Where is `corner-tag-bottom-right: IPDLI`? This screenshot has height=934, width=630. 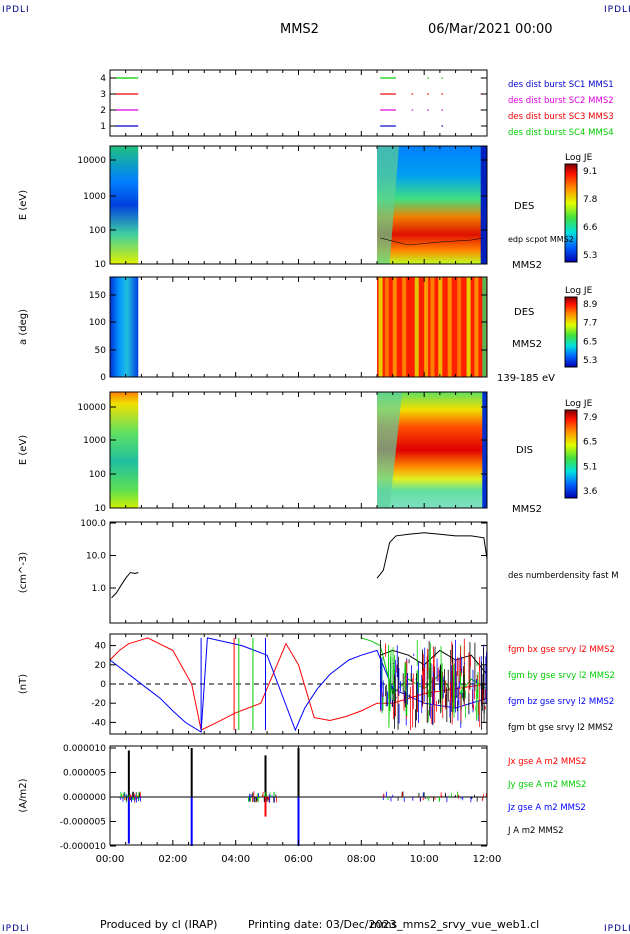 corner-tag-bottom-right: IPDLI is located at coordinates (617, 929).